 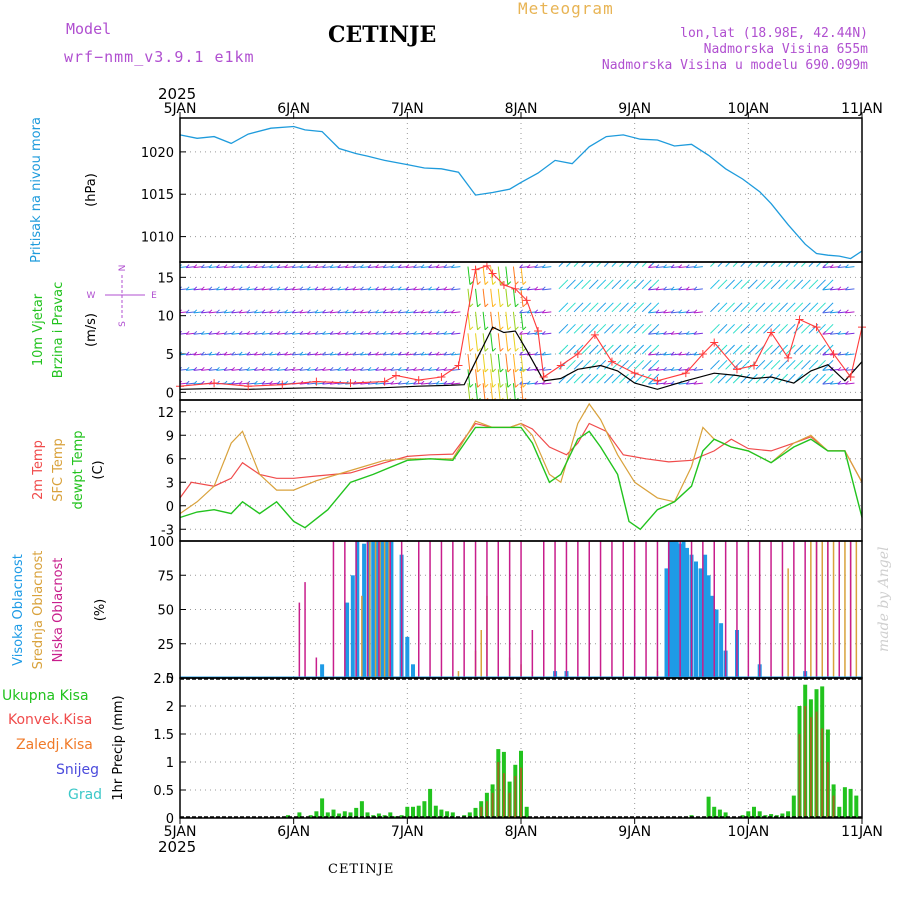 I want to click on wind-unit: (m/s), so click(x=91, y=330).